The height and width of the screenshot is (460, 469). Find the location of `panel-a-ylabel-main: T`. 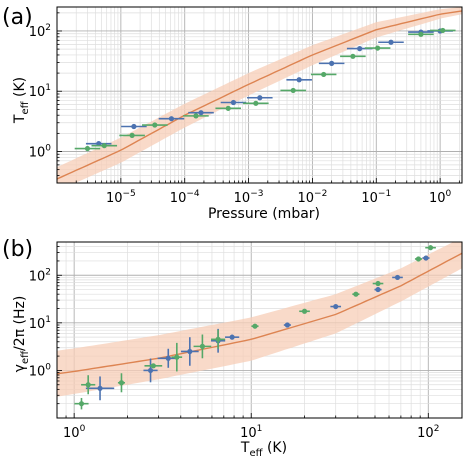

panel-a-ylabel-main: T is located at coordinates (20, 119).